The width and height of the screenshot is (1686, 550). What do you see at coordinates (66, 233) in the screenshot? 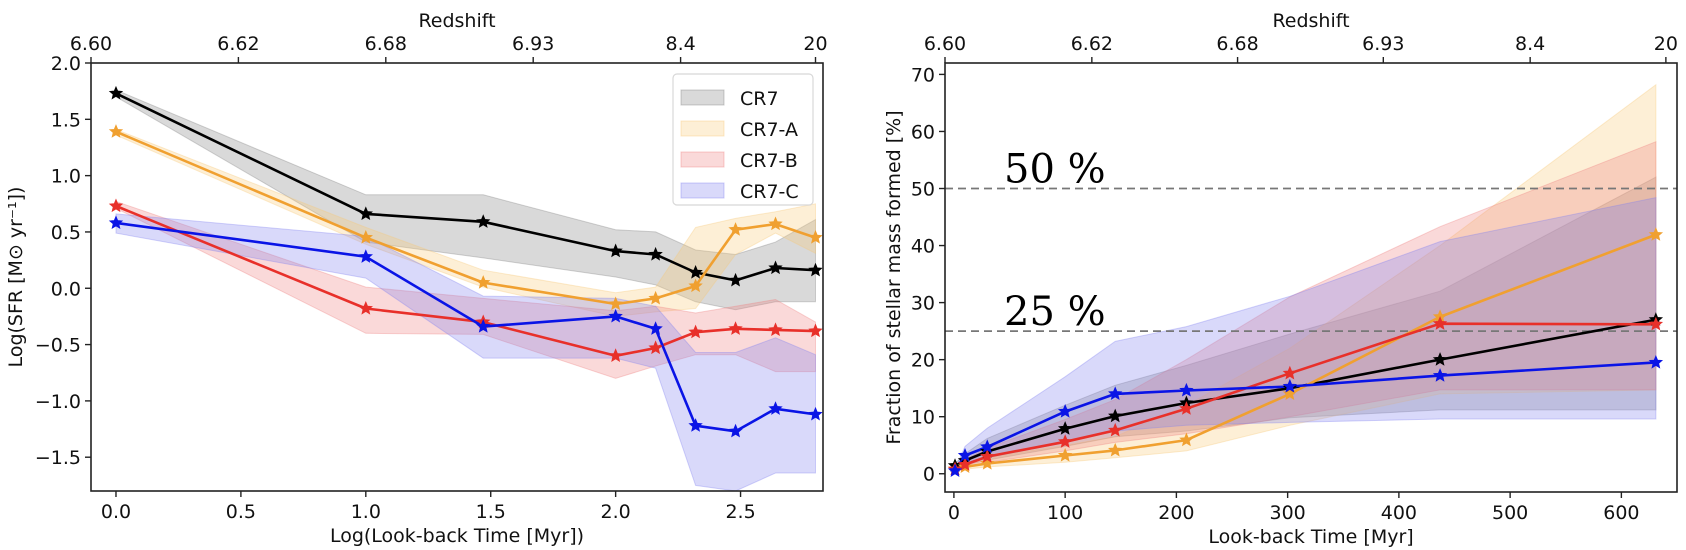
I see `left-y-tick-label: 0.5` at bounding box center [66, 233].